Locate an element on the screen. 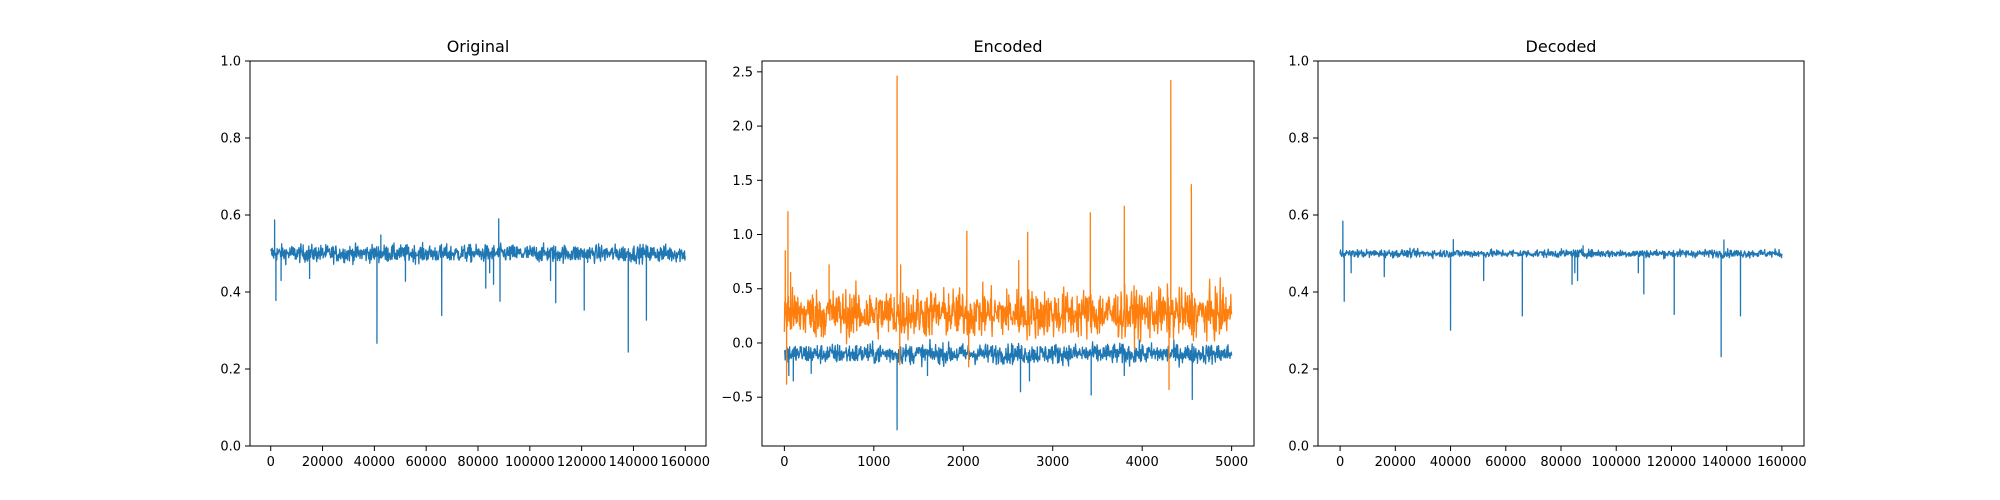 This screenshot has height=500, width=2000. chart-title: Decoded is located at coordinates (1561, 46).